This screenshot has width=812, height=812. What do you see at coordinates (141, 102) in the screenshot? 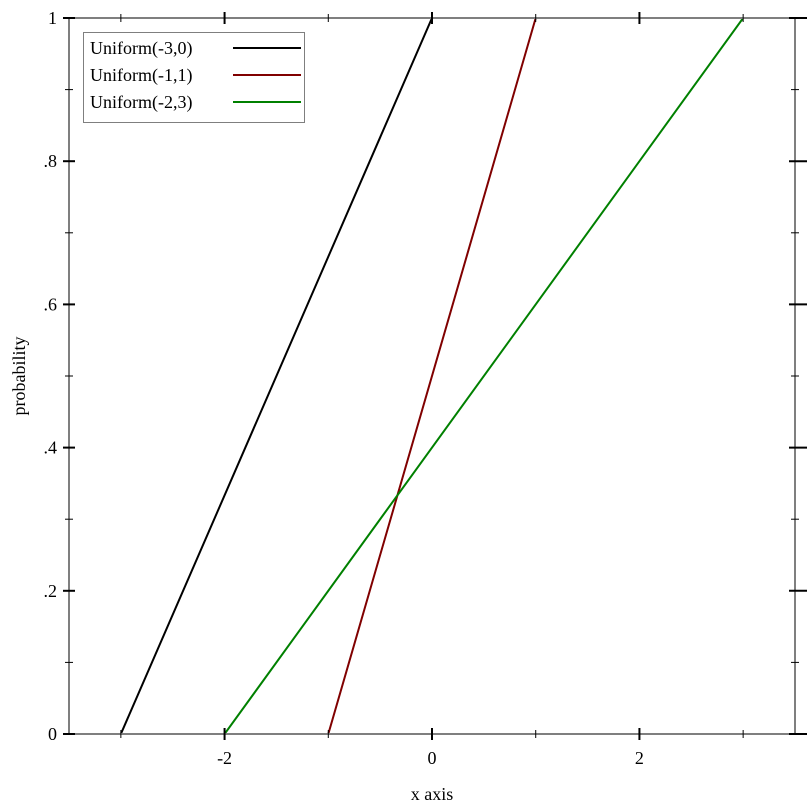
I see `legend-label: Uniform(-2,3)` at bounding box center [141, 102].